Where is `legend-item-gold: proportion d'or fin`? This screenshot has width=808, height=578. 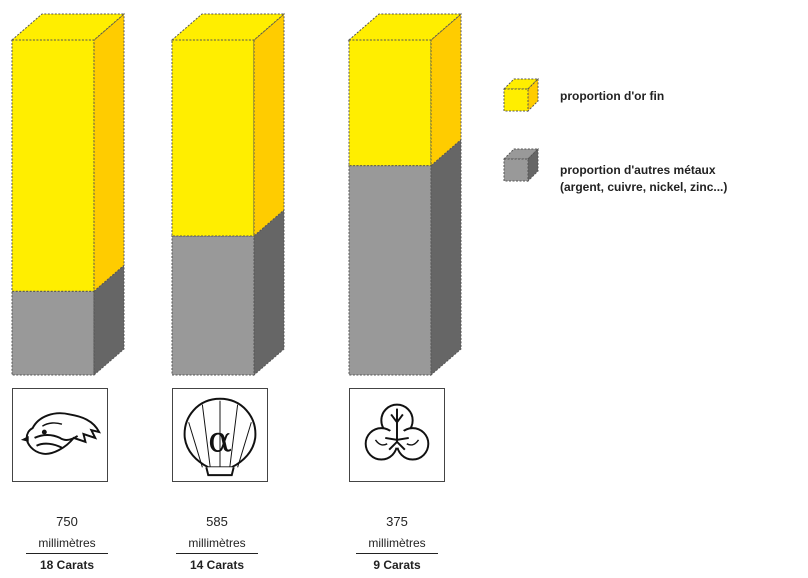 legend-item-gold: proportion d'or fin is located at coordinates (583, 95).